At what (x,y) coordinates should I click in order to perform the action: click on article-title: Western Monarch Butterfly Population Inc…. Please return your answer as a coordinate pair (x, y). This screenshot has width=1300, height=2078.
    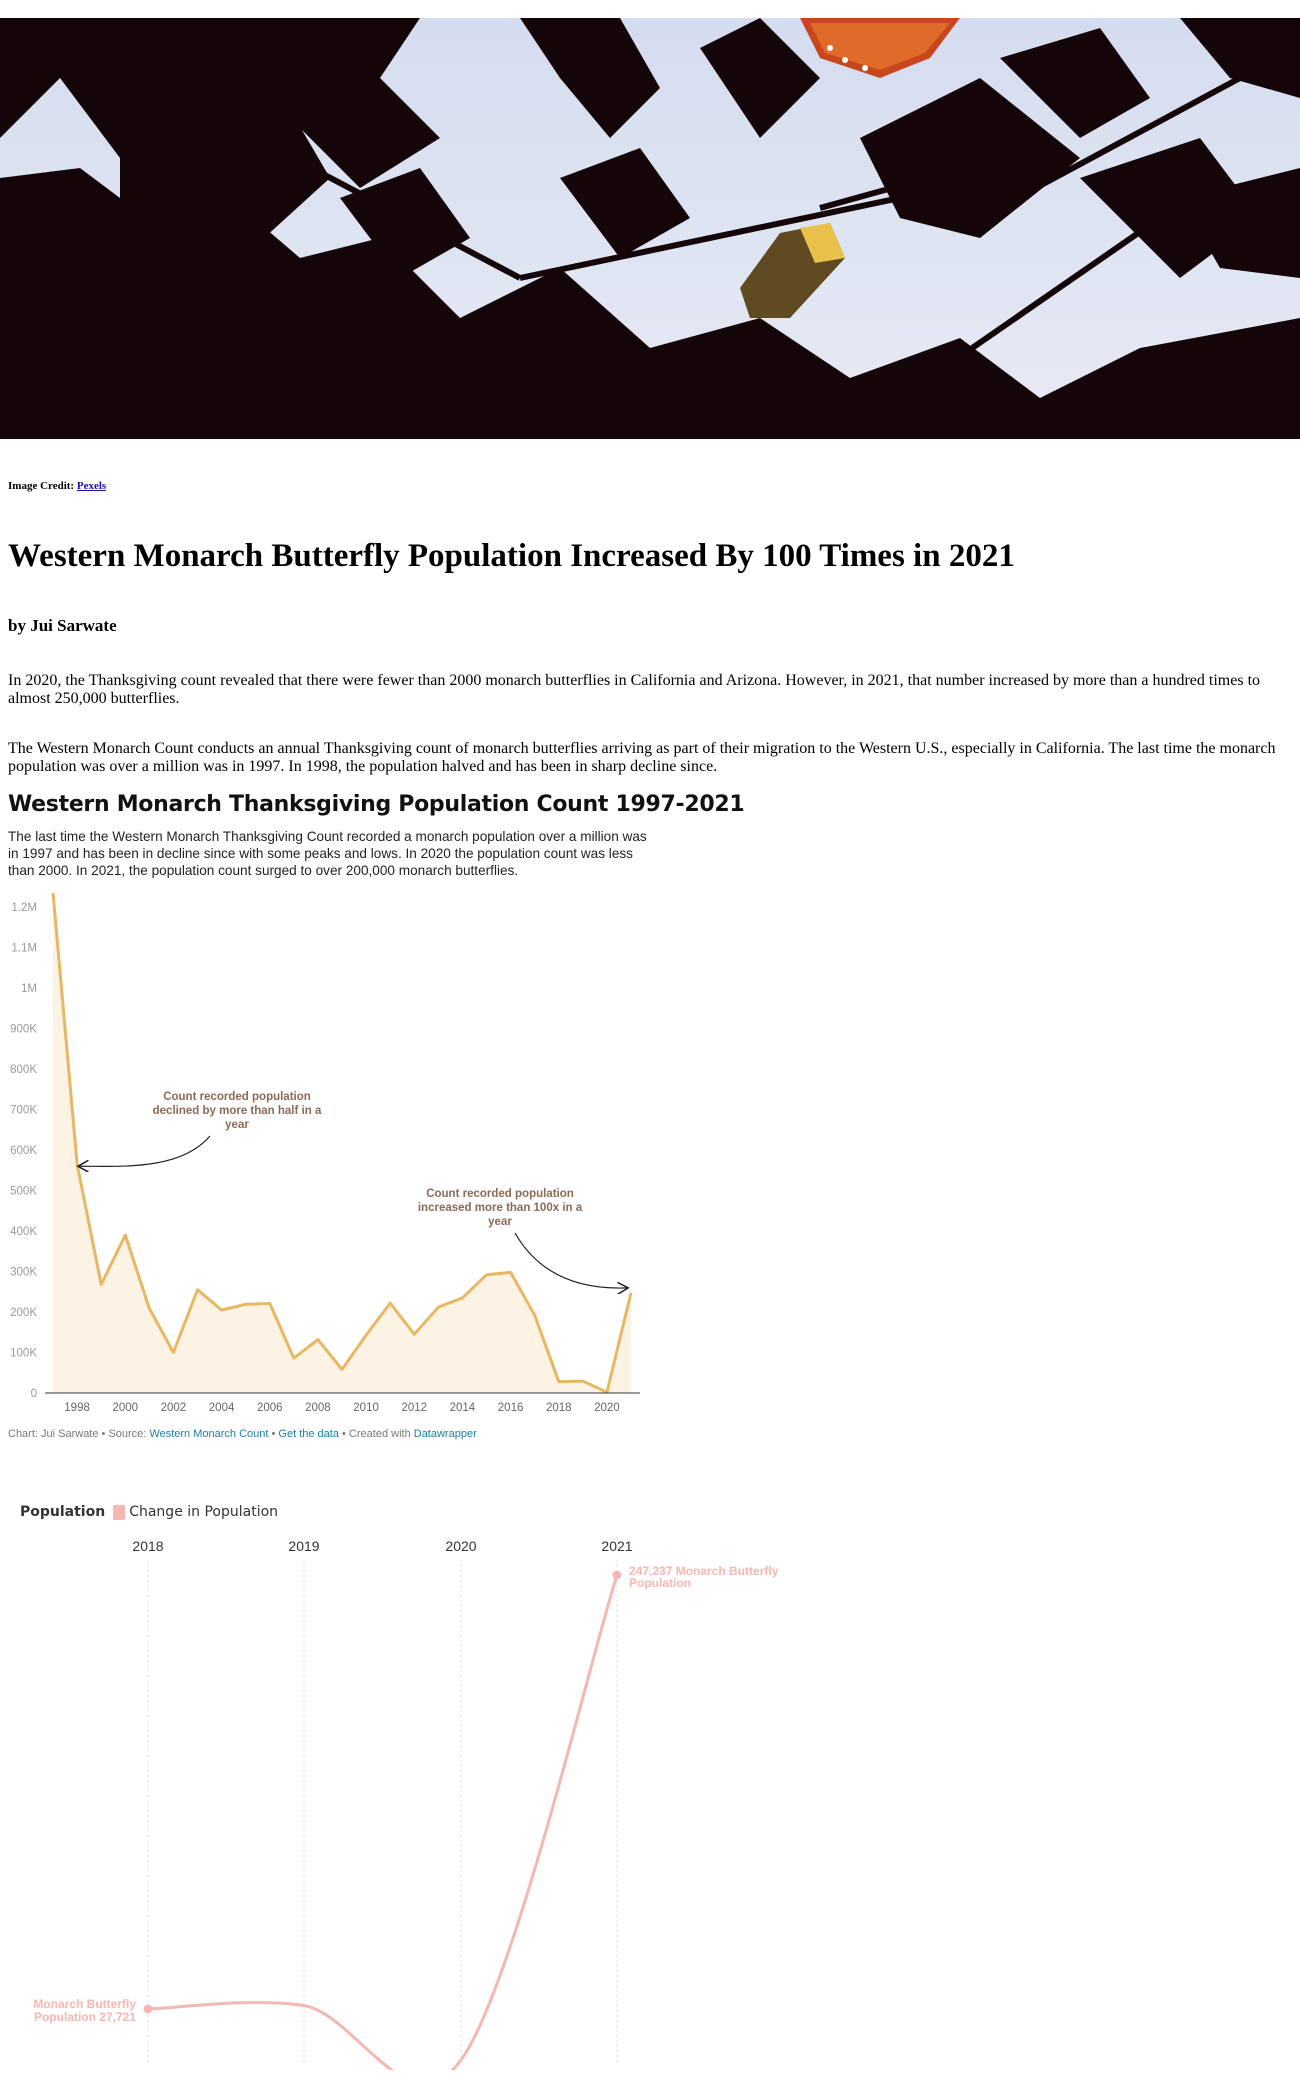
    Looking at the image, I should click on (511, 556).